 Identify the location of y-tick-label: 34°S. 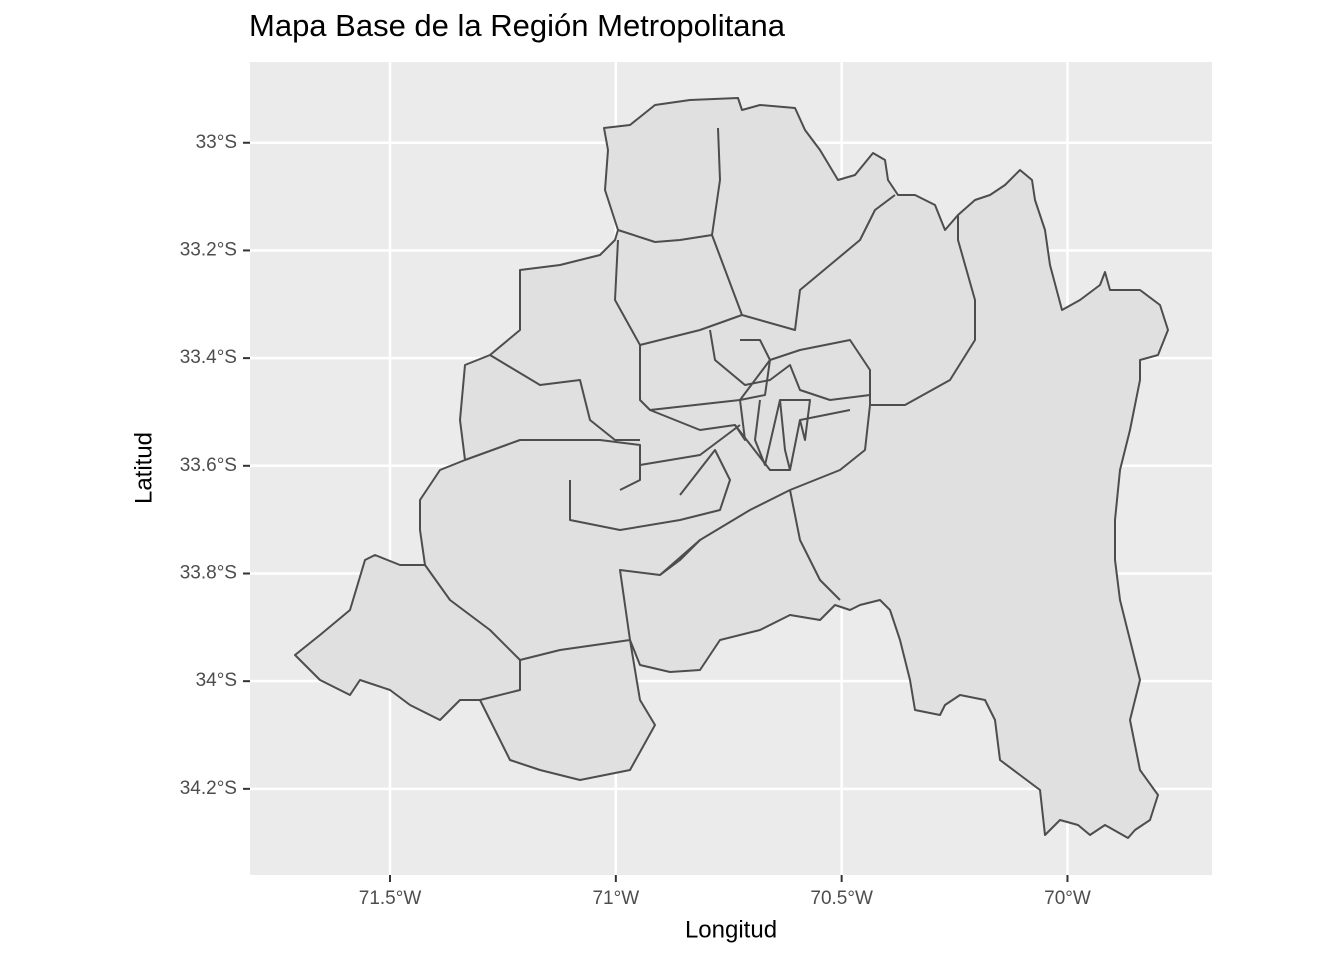
(216, 680).